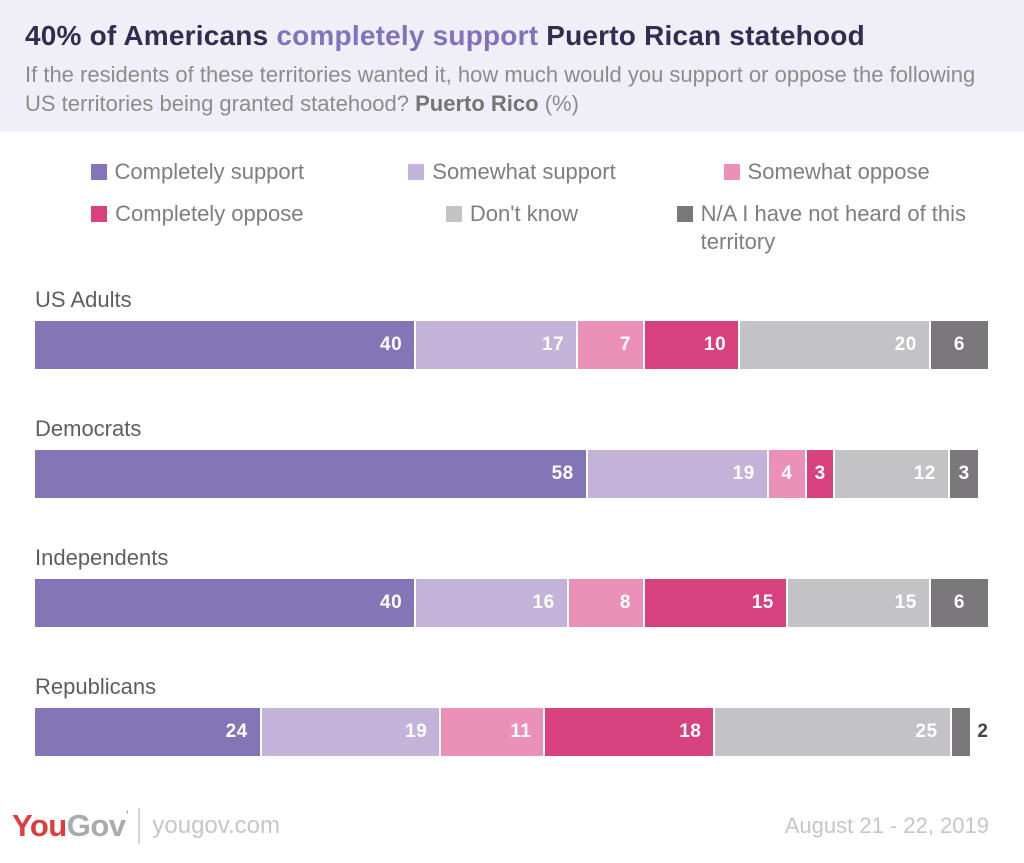 The image size is (1024, 863). What do you see at coordinates (606, 603) in the screenshot?
I see `bar-segment: 8` at bounding box center [606, 603].